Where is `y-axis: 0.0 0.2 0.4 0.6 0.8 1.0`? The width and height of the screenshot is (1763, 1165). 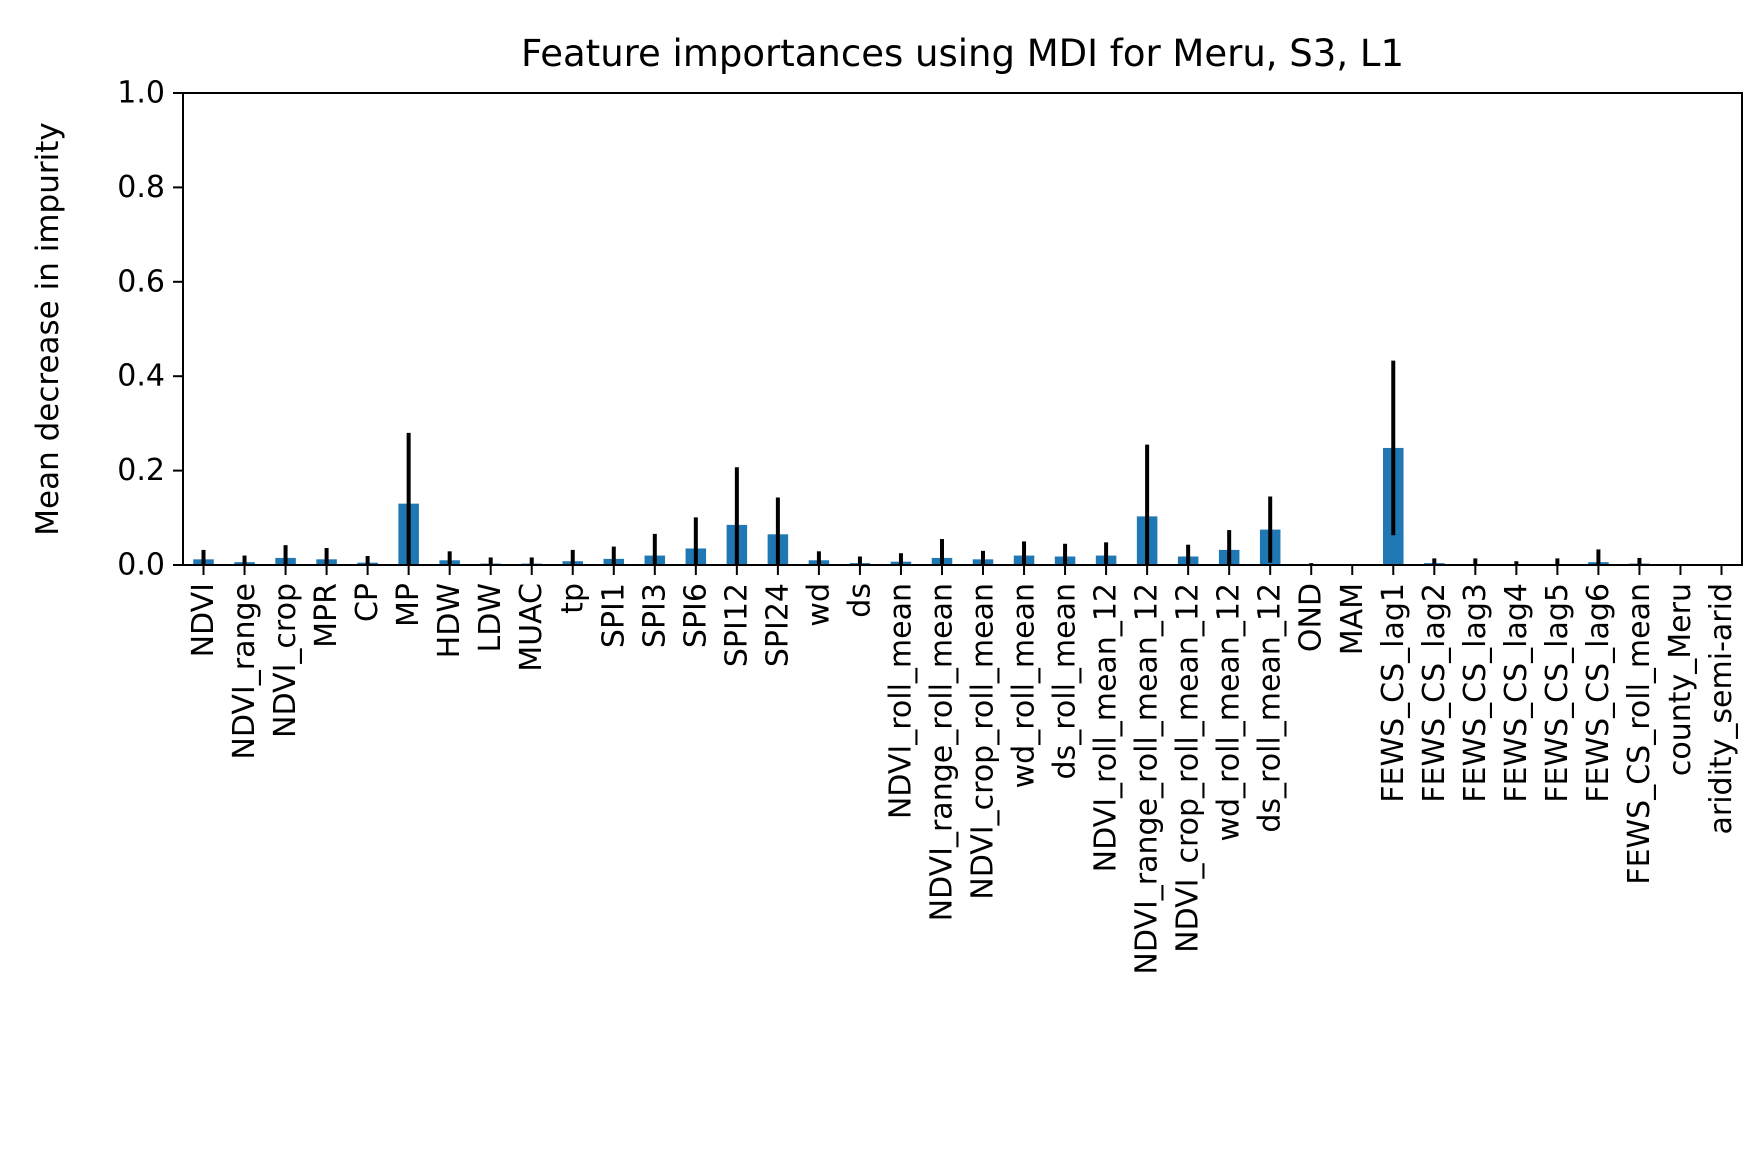 y-axis: 0.0 0.2 0.4 0.6 0.8 1.0 is located at coordinates (150, 329).